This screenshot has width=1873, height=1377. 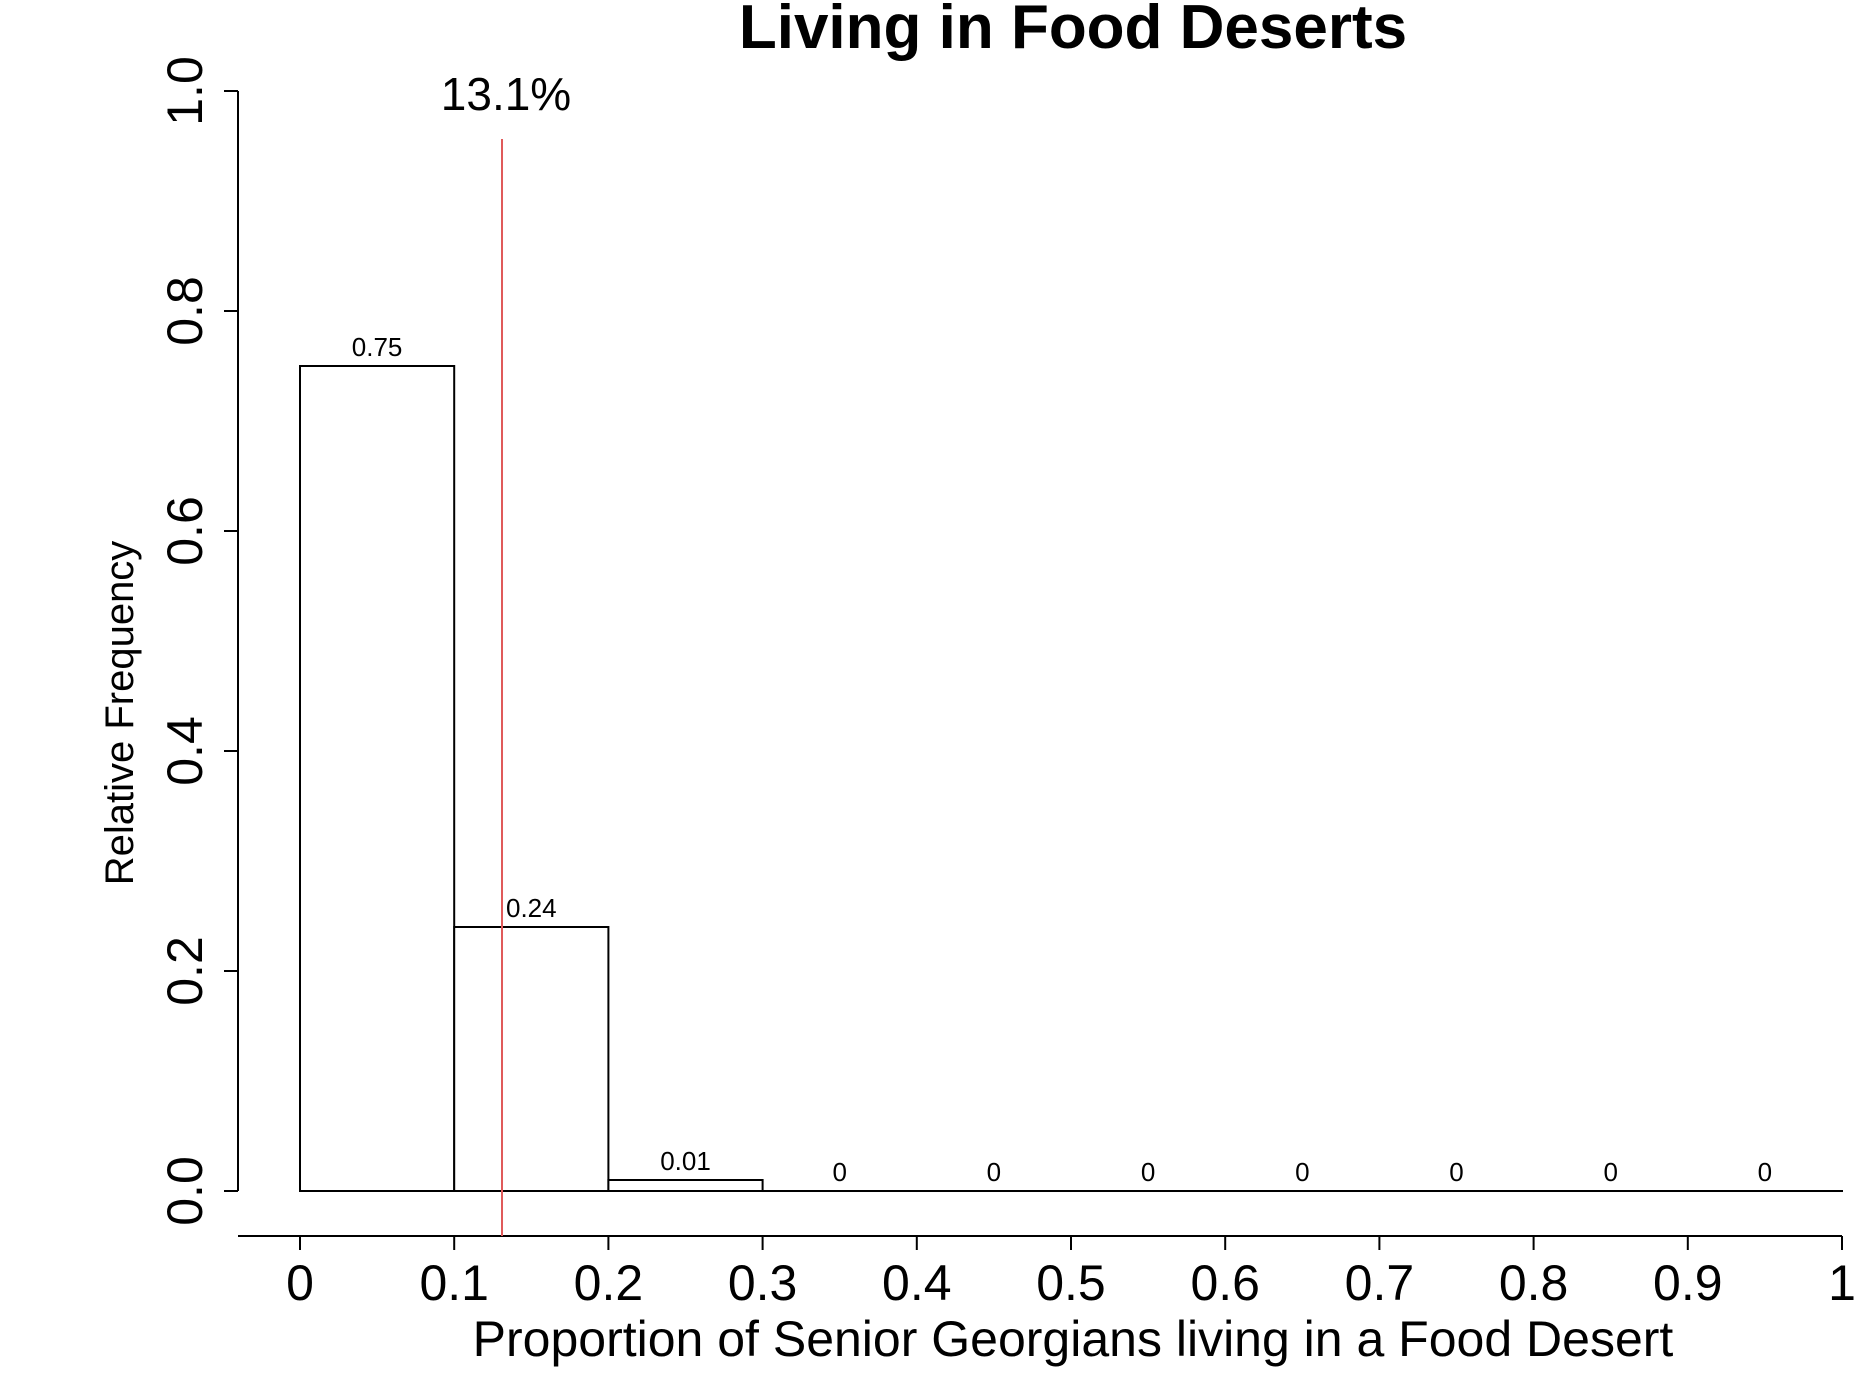 I want to click on x-tick-label: 0.8, so click(x=1534, y=1283).